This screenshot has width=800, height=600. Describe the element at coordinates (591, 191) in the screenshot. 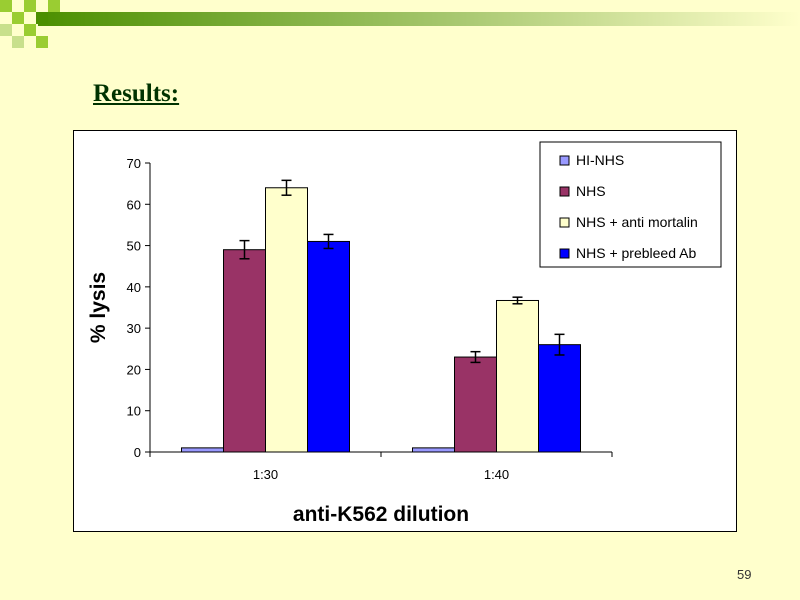

I see `legend-label: NHS` at that location.